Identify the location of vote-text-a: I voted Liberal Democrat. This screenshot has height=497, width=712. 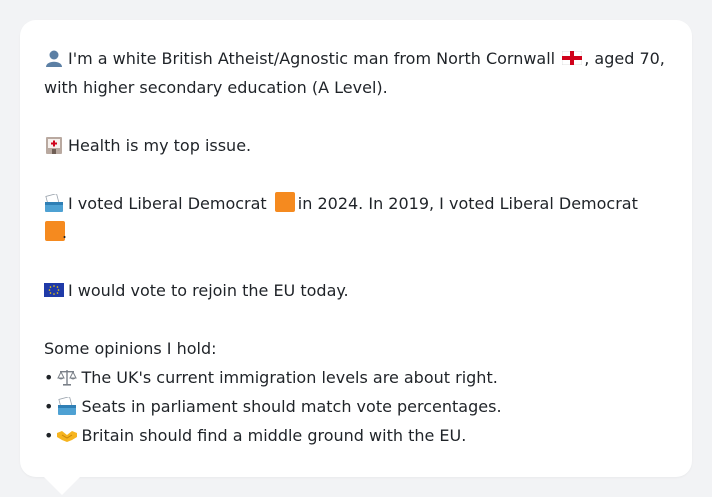
(167, 203).